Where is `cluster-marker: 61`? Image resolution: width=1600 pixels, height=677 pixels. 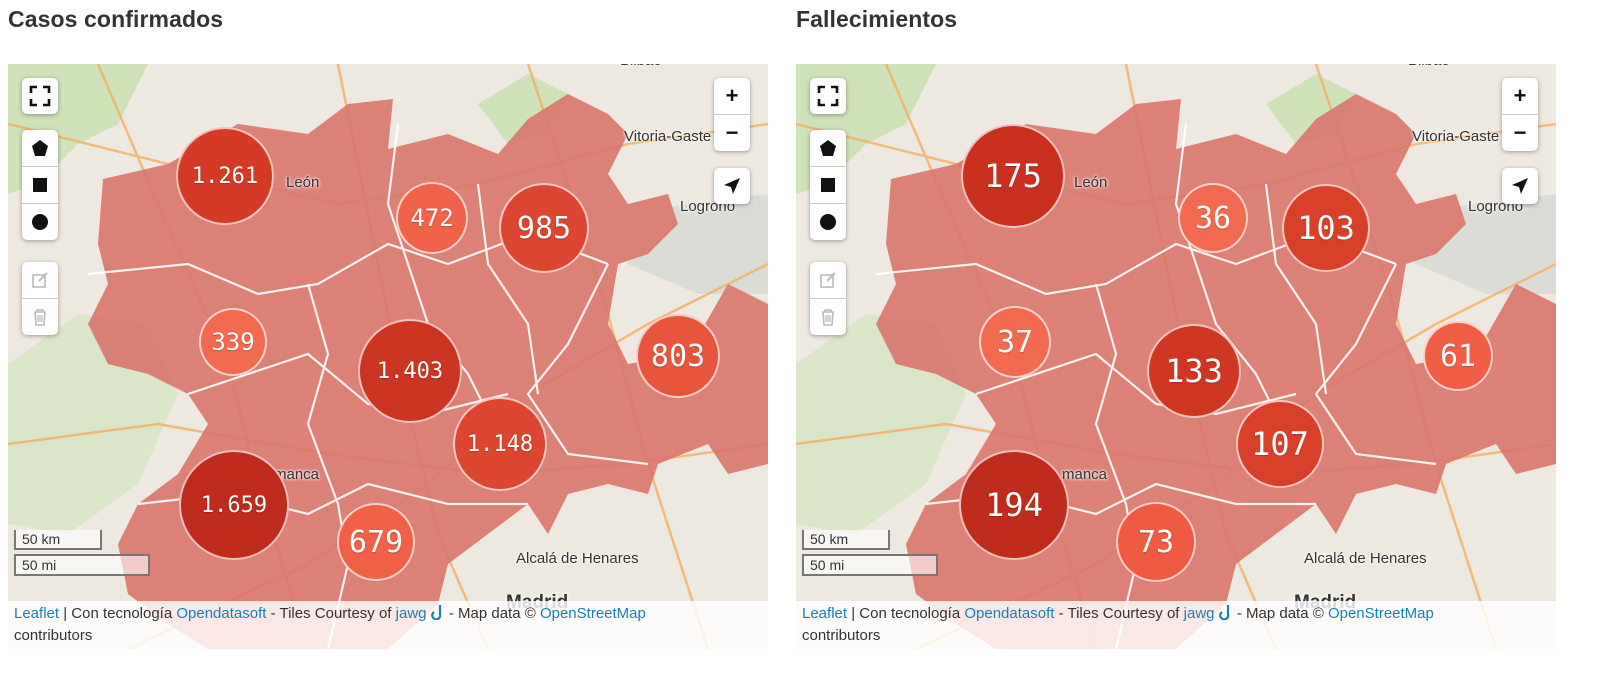 cluster-marker: 61 is located at coordinates (1458, 356).